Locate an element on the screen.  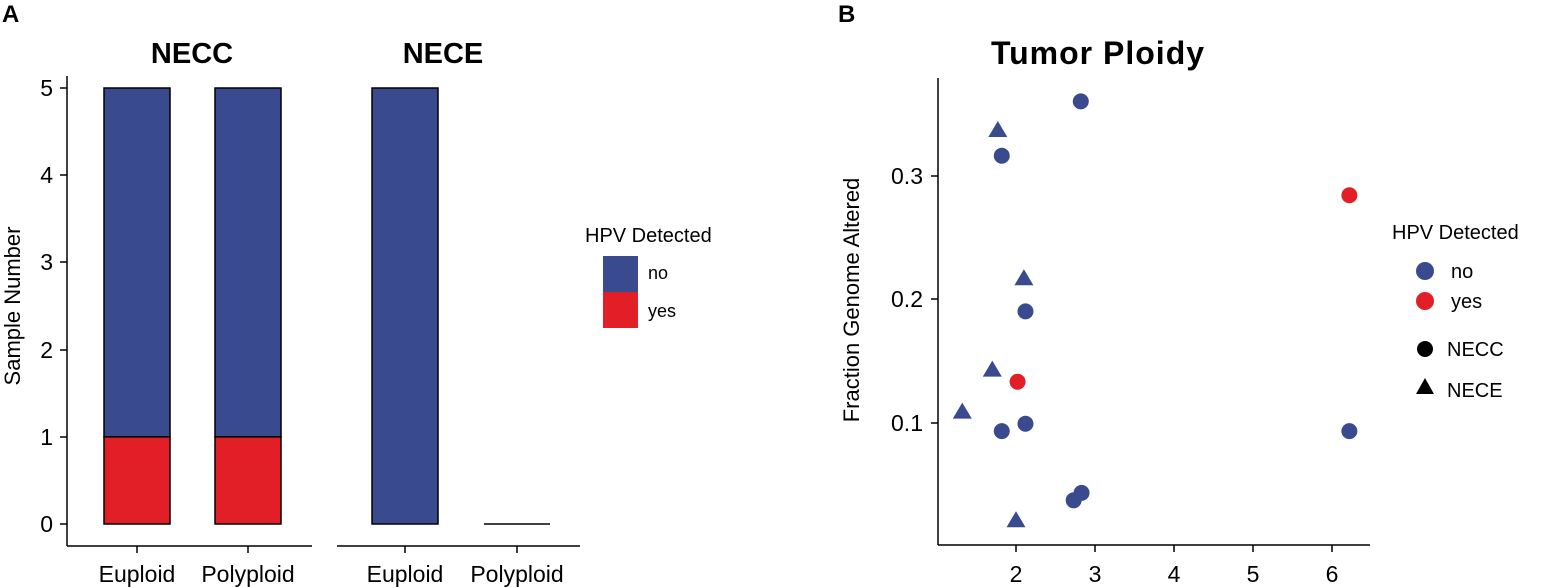
x-tick-label: 2 is located at coordinates (1016, 574).